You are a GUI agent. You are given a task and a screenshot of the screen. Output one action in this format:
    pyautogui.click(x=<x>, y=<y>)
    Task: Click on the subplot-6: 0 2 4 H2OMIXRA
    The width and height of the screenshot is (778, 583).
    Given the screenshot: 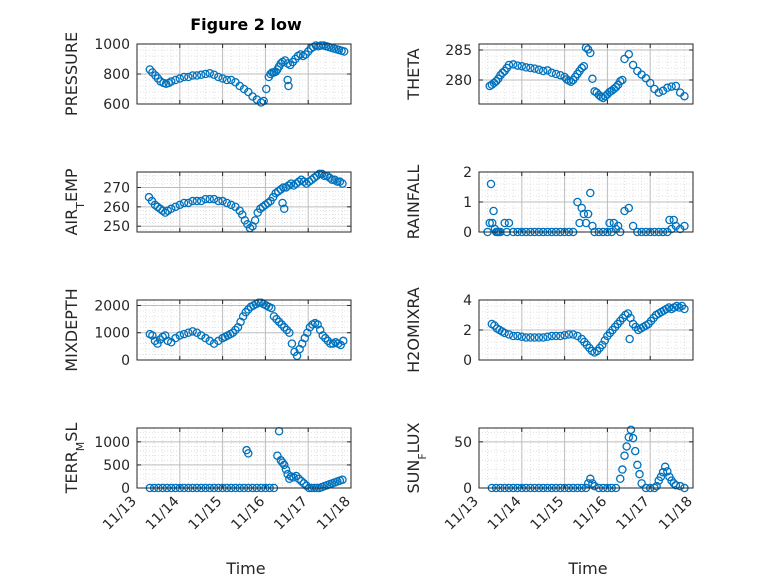 What is the action you would take?
    pyautogui.click(x=549, y=330)
    